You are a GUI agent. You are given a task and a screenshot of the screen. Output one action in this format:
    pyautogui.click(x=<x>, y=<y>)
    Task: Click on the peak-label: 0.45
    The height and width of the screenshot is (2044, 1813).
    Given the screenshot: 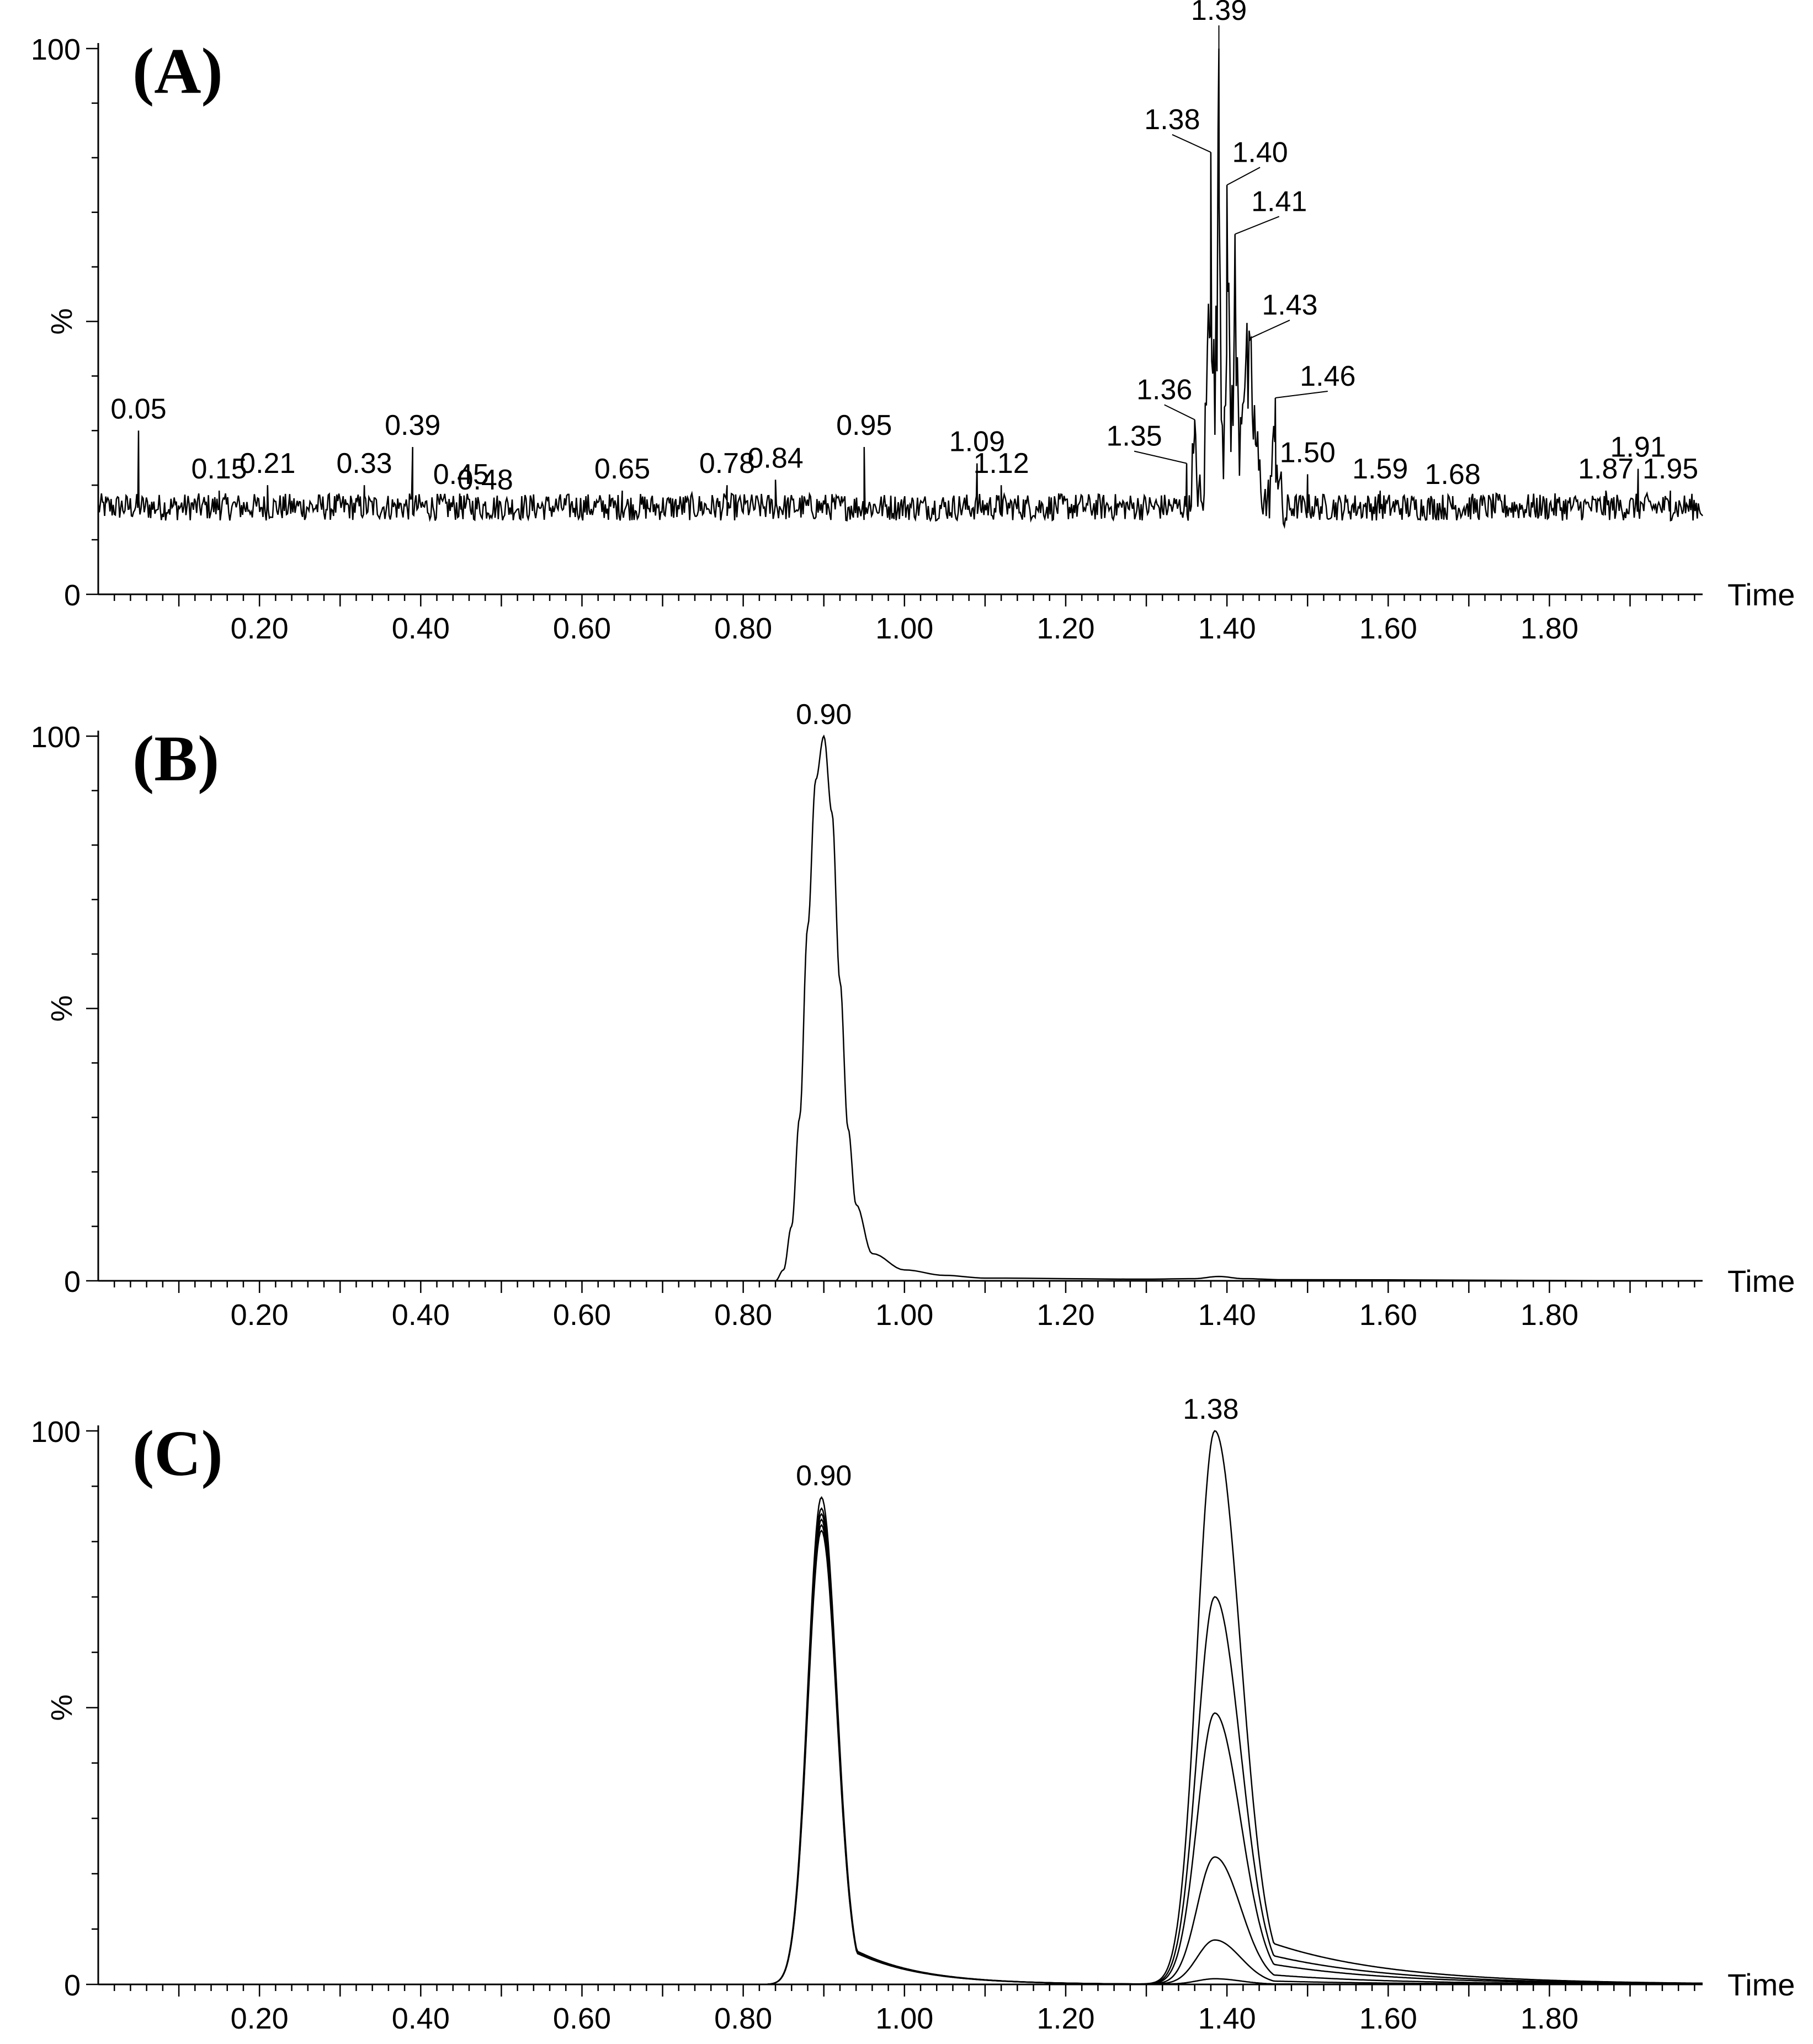 What is the action you would take?
    pyautogui.click(x=461, y=475)
    